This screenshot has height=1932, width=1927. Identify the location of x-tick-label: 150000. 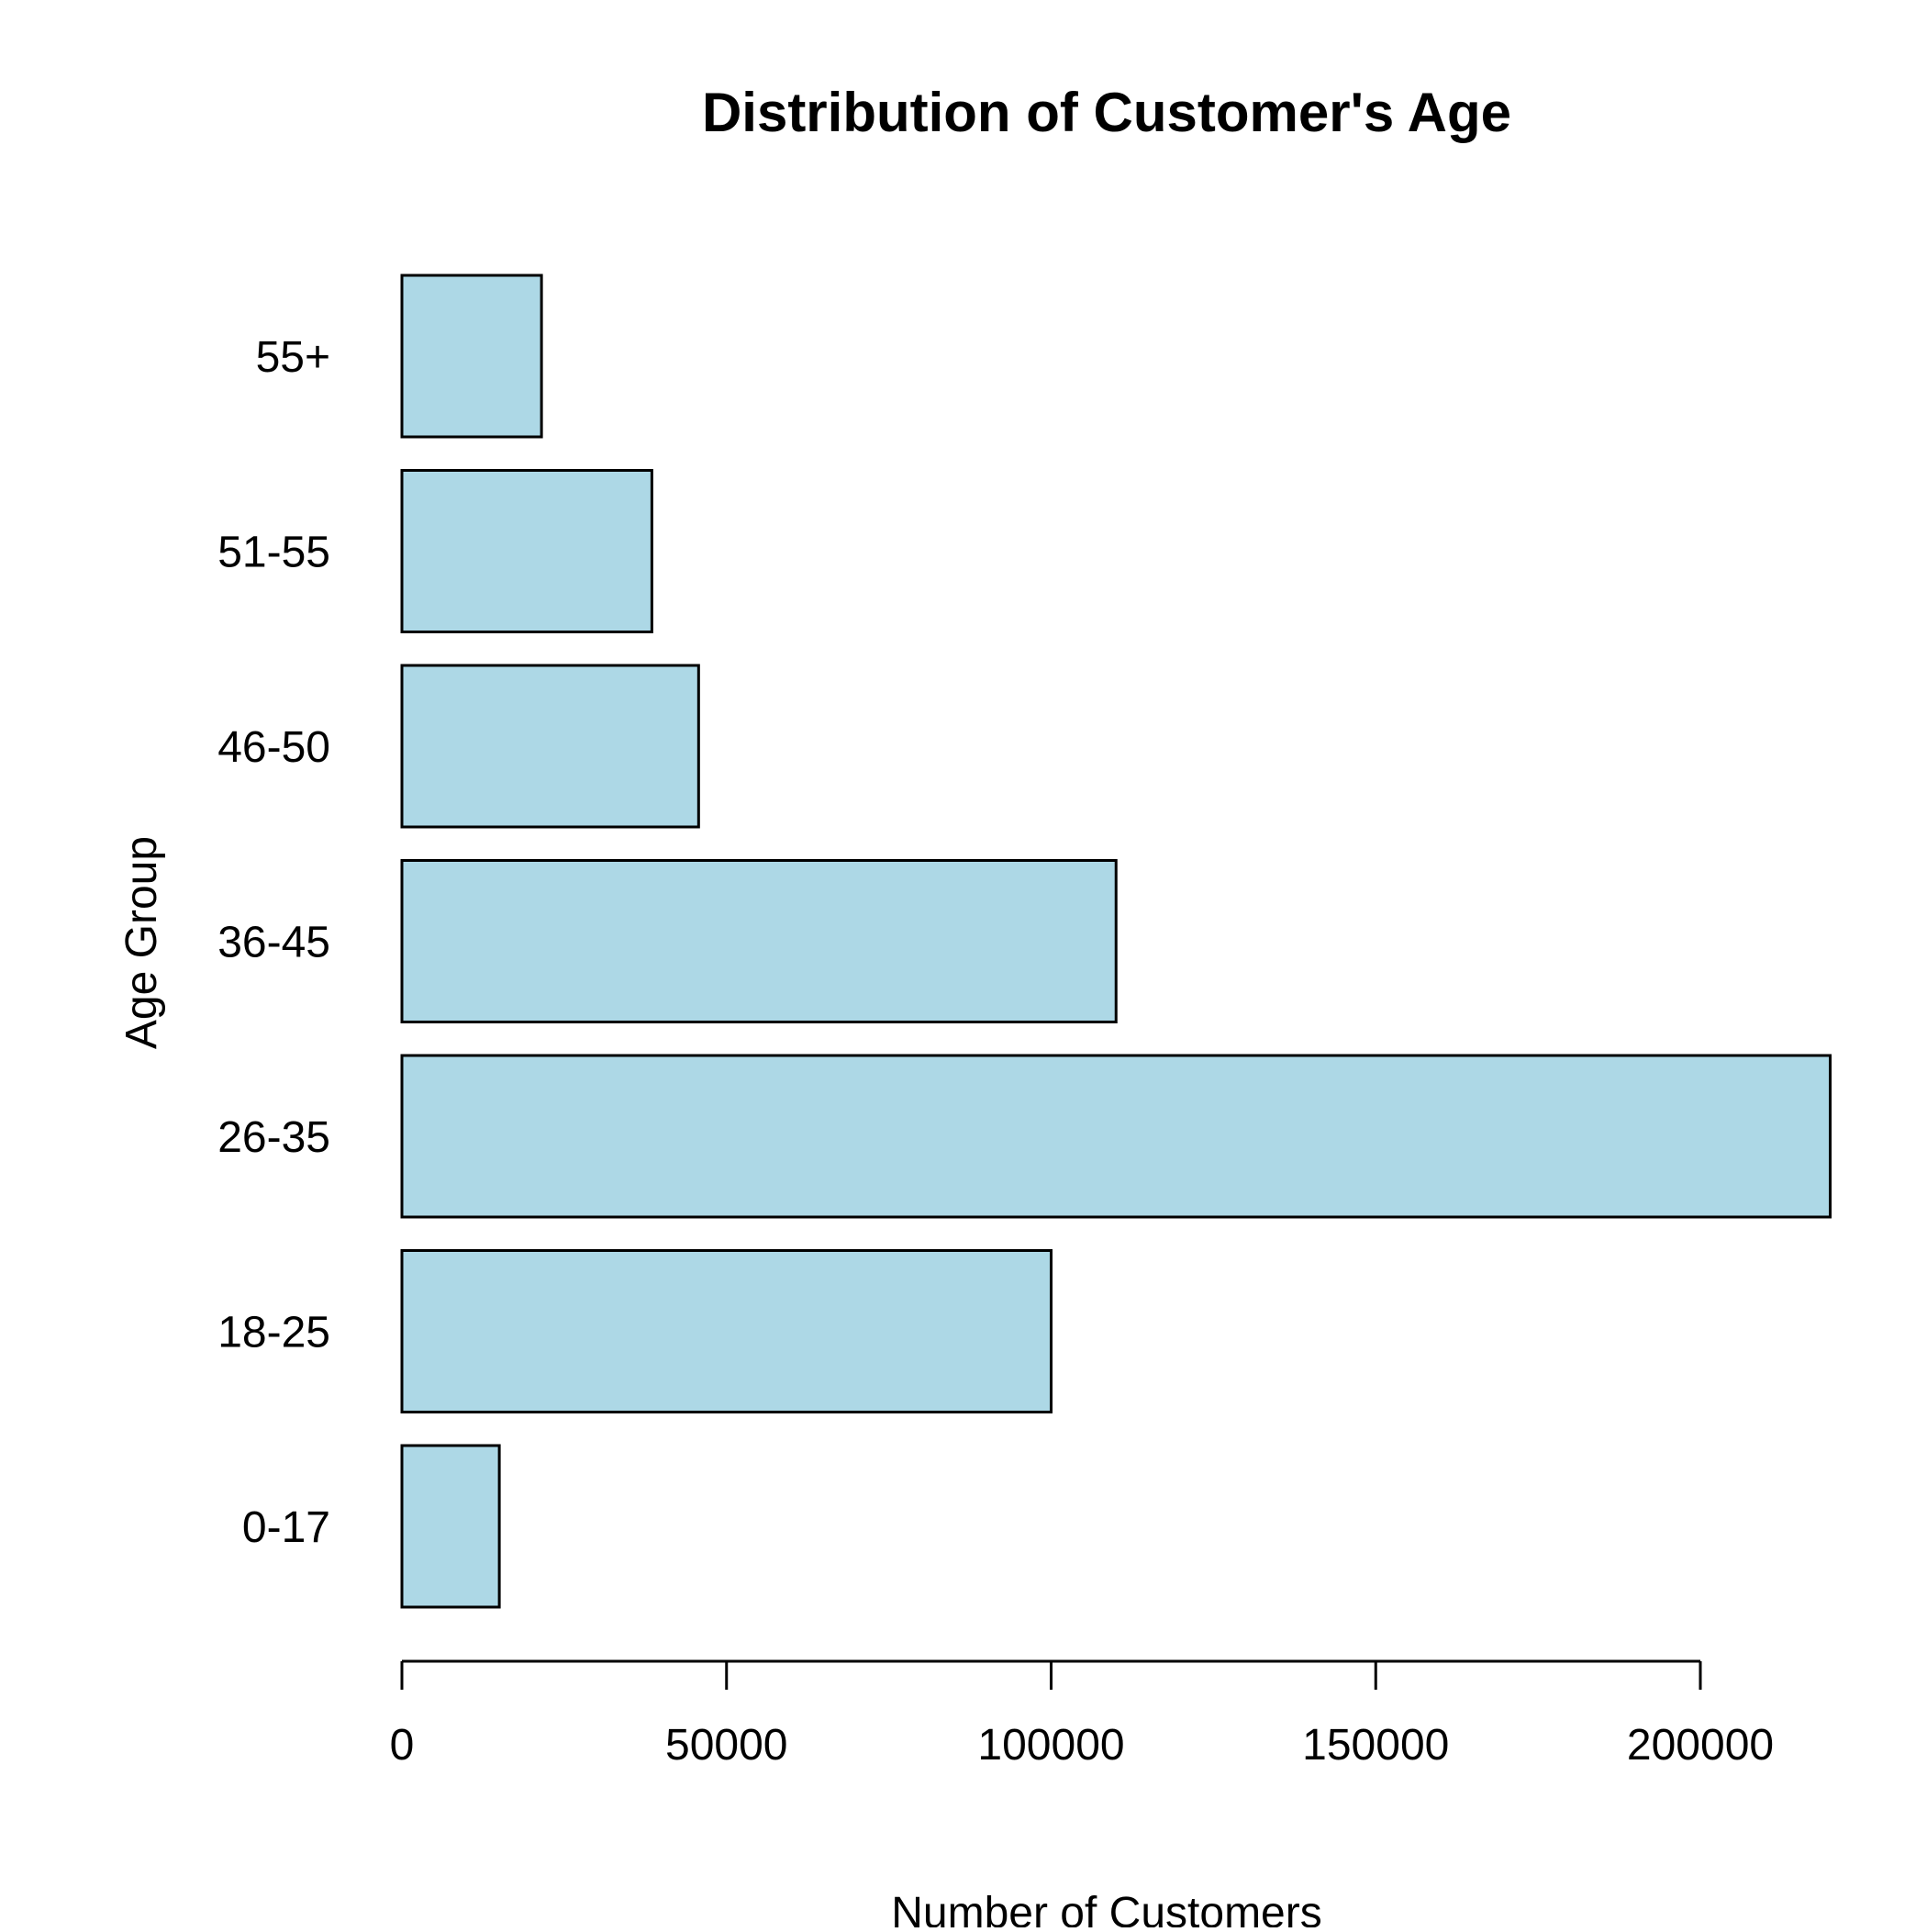
(1375, 1745).